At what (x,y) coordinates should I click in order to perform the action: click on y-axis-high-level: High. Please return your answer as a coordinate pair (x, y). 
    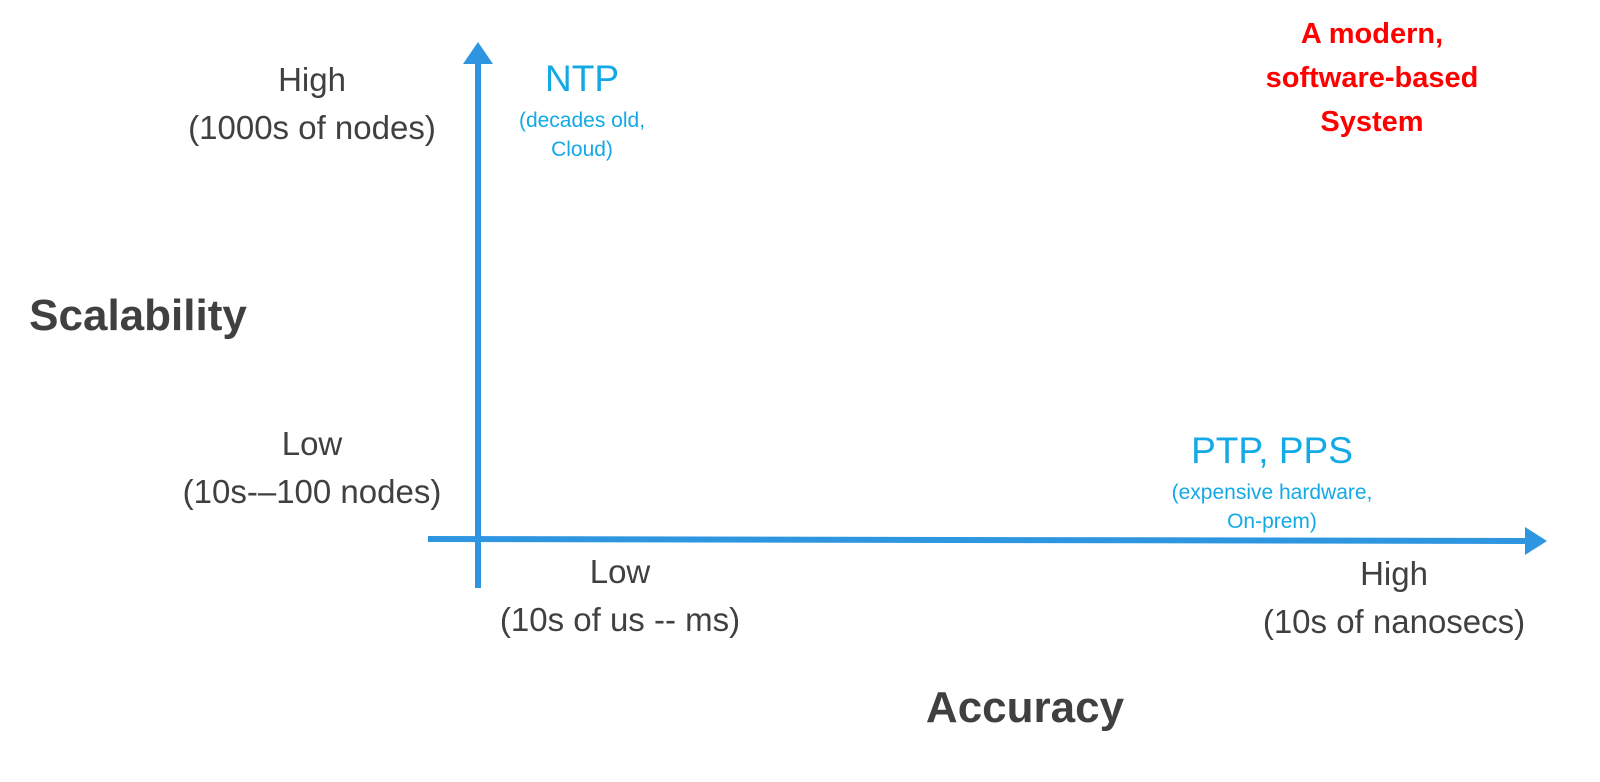
    Looking at the image, I should click on (312, 79).